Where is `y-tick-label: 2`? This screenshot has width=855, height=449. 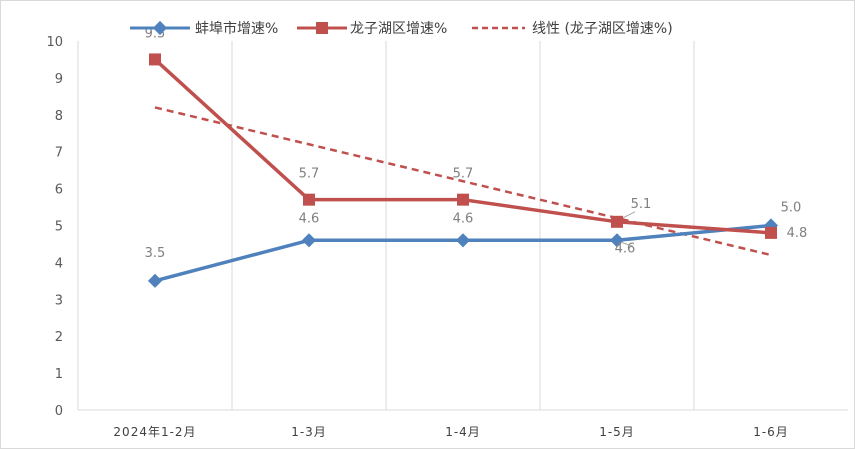
y-tick-label: 2 is located at coordinates (59, 337).